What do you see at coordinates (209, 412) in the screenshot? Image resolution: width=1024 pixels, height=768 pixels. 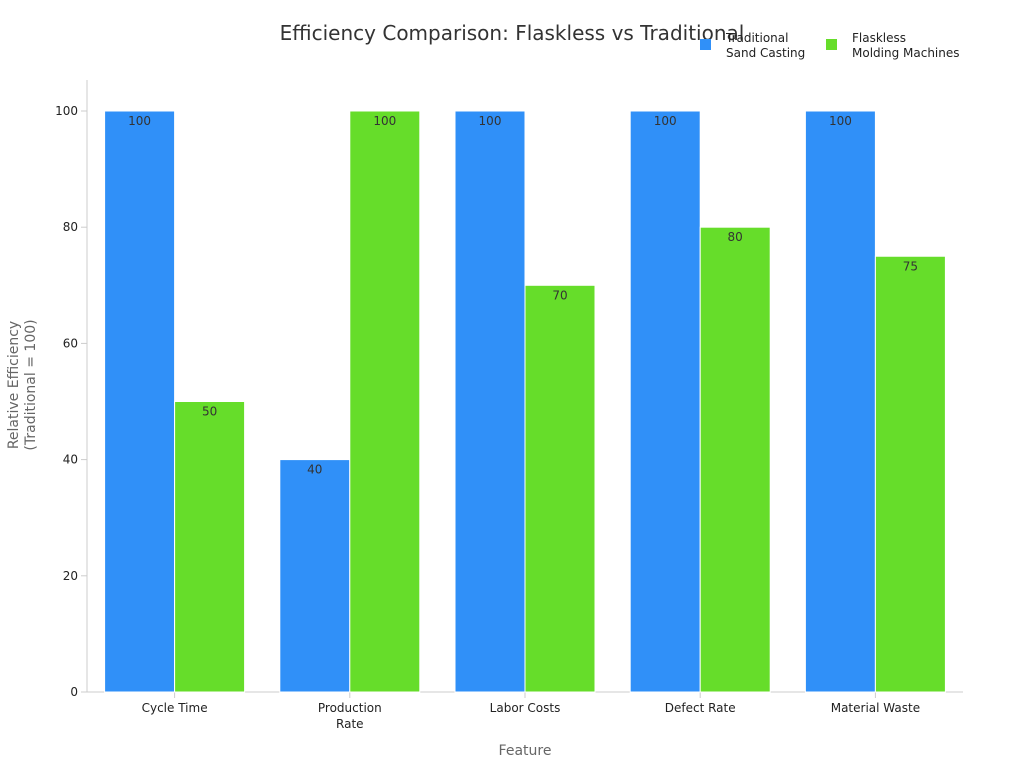 I see `bar-value-label: 50` at bounding box center [209, 412].